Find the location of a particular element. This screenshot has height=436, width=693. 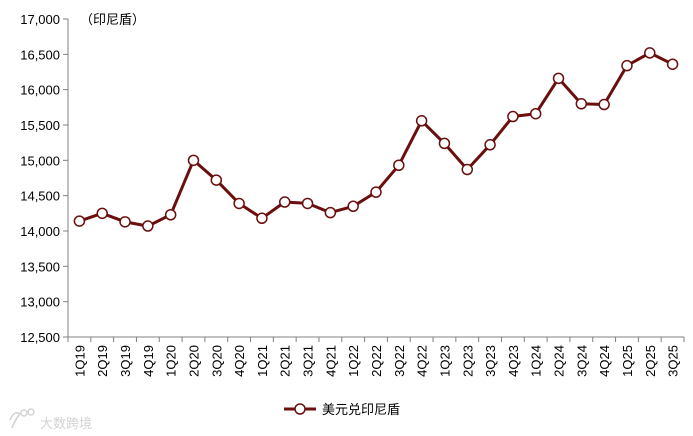

x-tick-label: 1Q23 is located at coordinates (444, 361).